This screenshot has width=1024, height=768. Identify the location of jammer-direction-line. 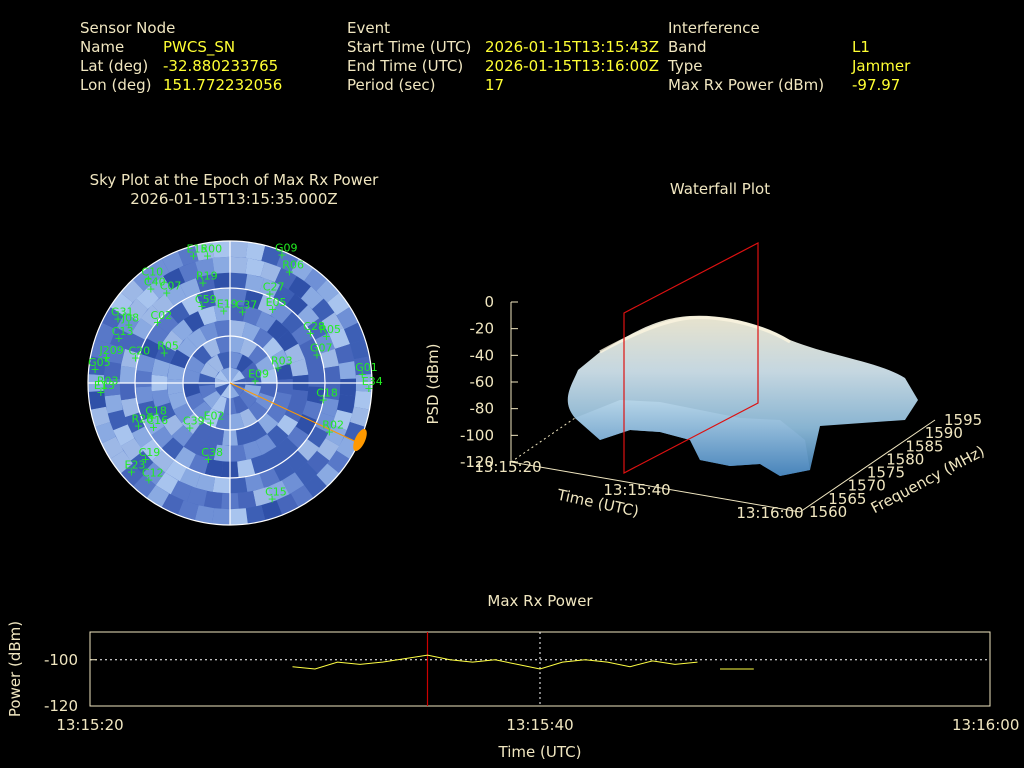
(294, 413).